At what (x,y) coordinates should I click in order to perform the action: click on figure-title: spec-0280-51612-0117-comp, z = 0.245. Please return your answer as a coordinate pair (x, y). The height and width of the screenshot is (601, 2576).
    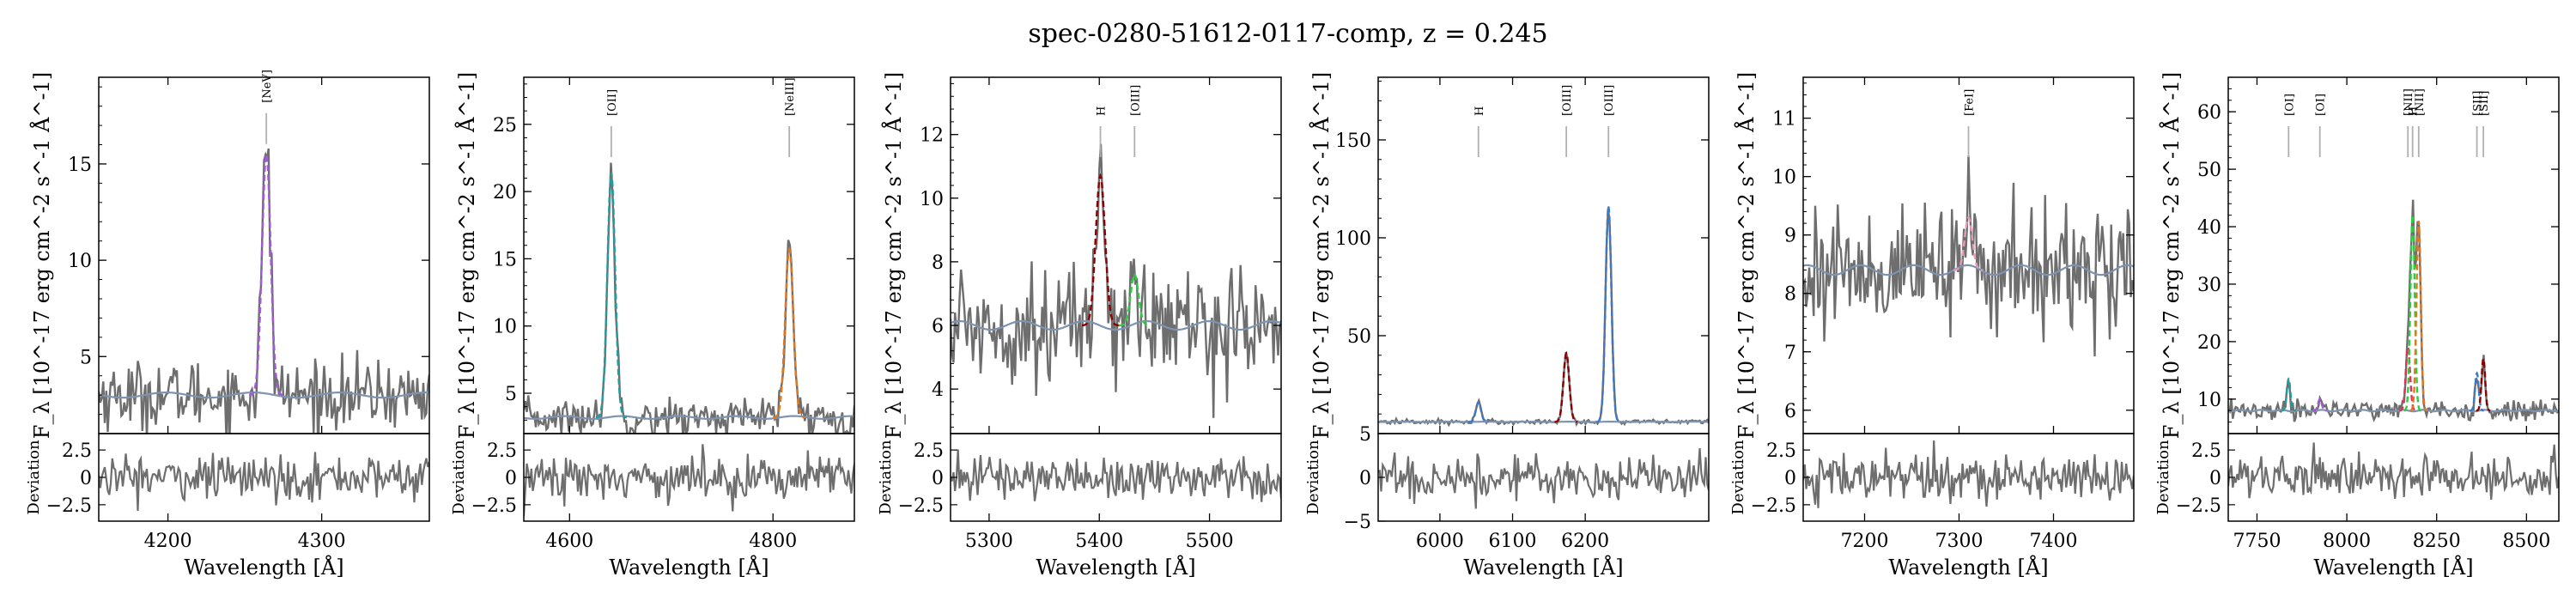
    Looking at the image, I should click on (1288, 34).